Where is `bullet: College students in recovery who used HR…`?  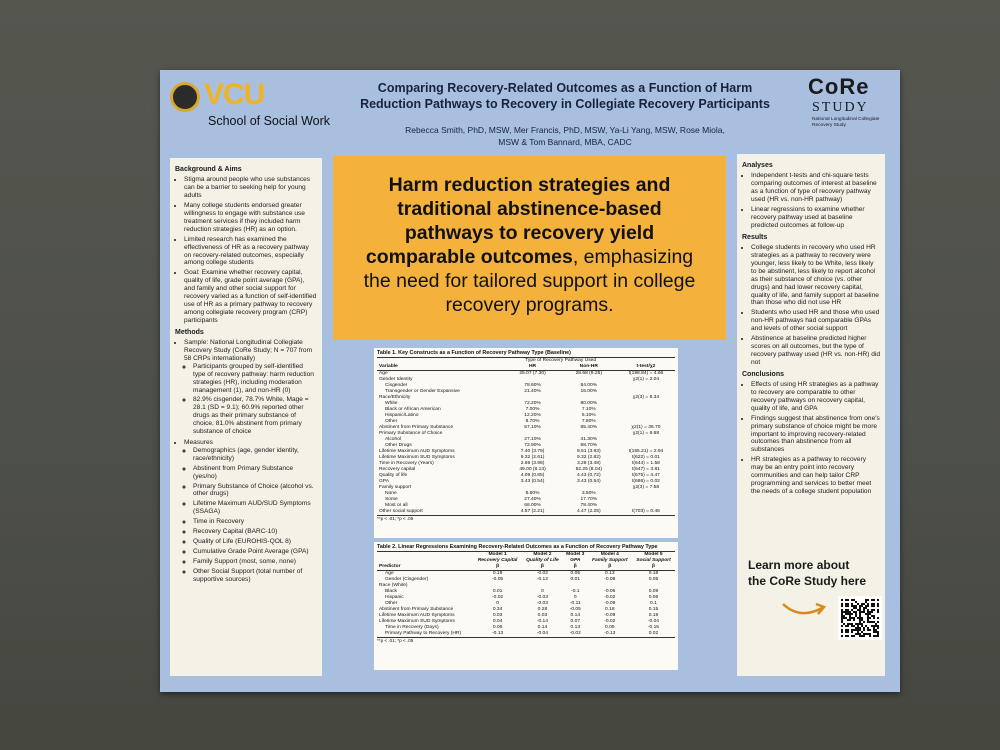 bullet: College students in recovery who used HR… is located at coordinates (815, 275).